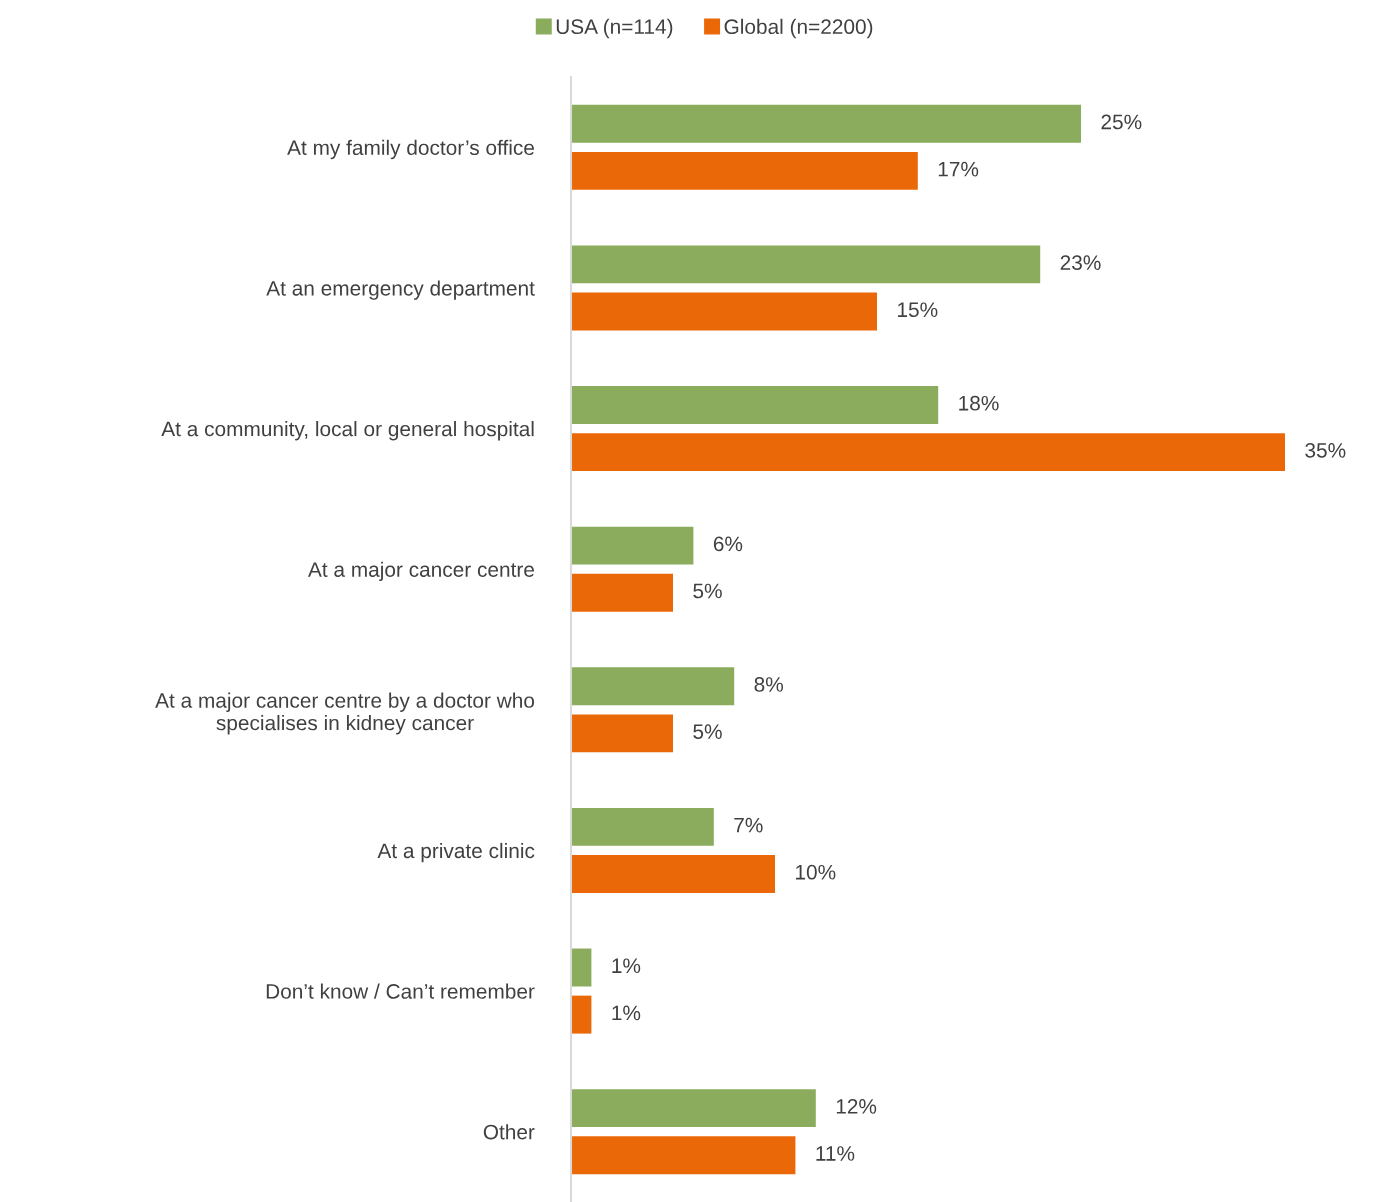 This screenshot has height=1202, width=1374. What do you see at coordinates (748, 825) in the screenshot?
I see `data-label: 7%` at bounding box center [748, 825].